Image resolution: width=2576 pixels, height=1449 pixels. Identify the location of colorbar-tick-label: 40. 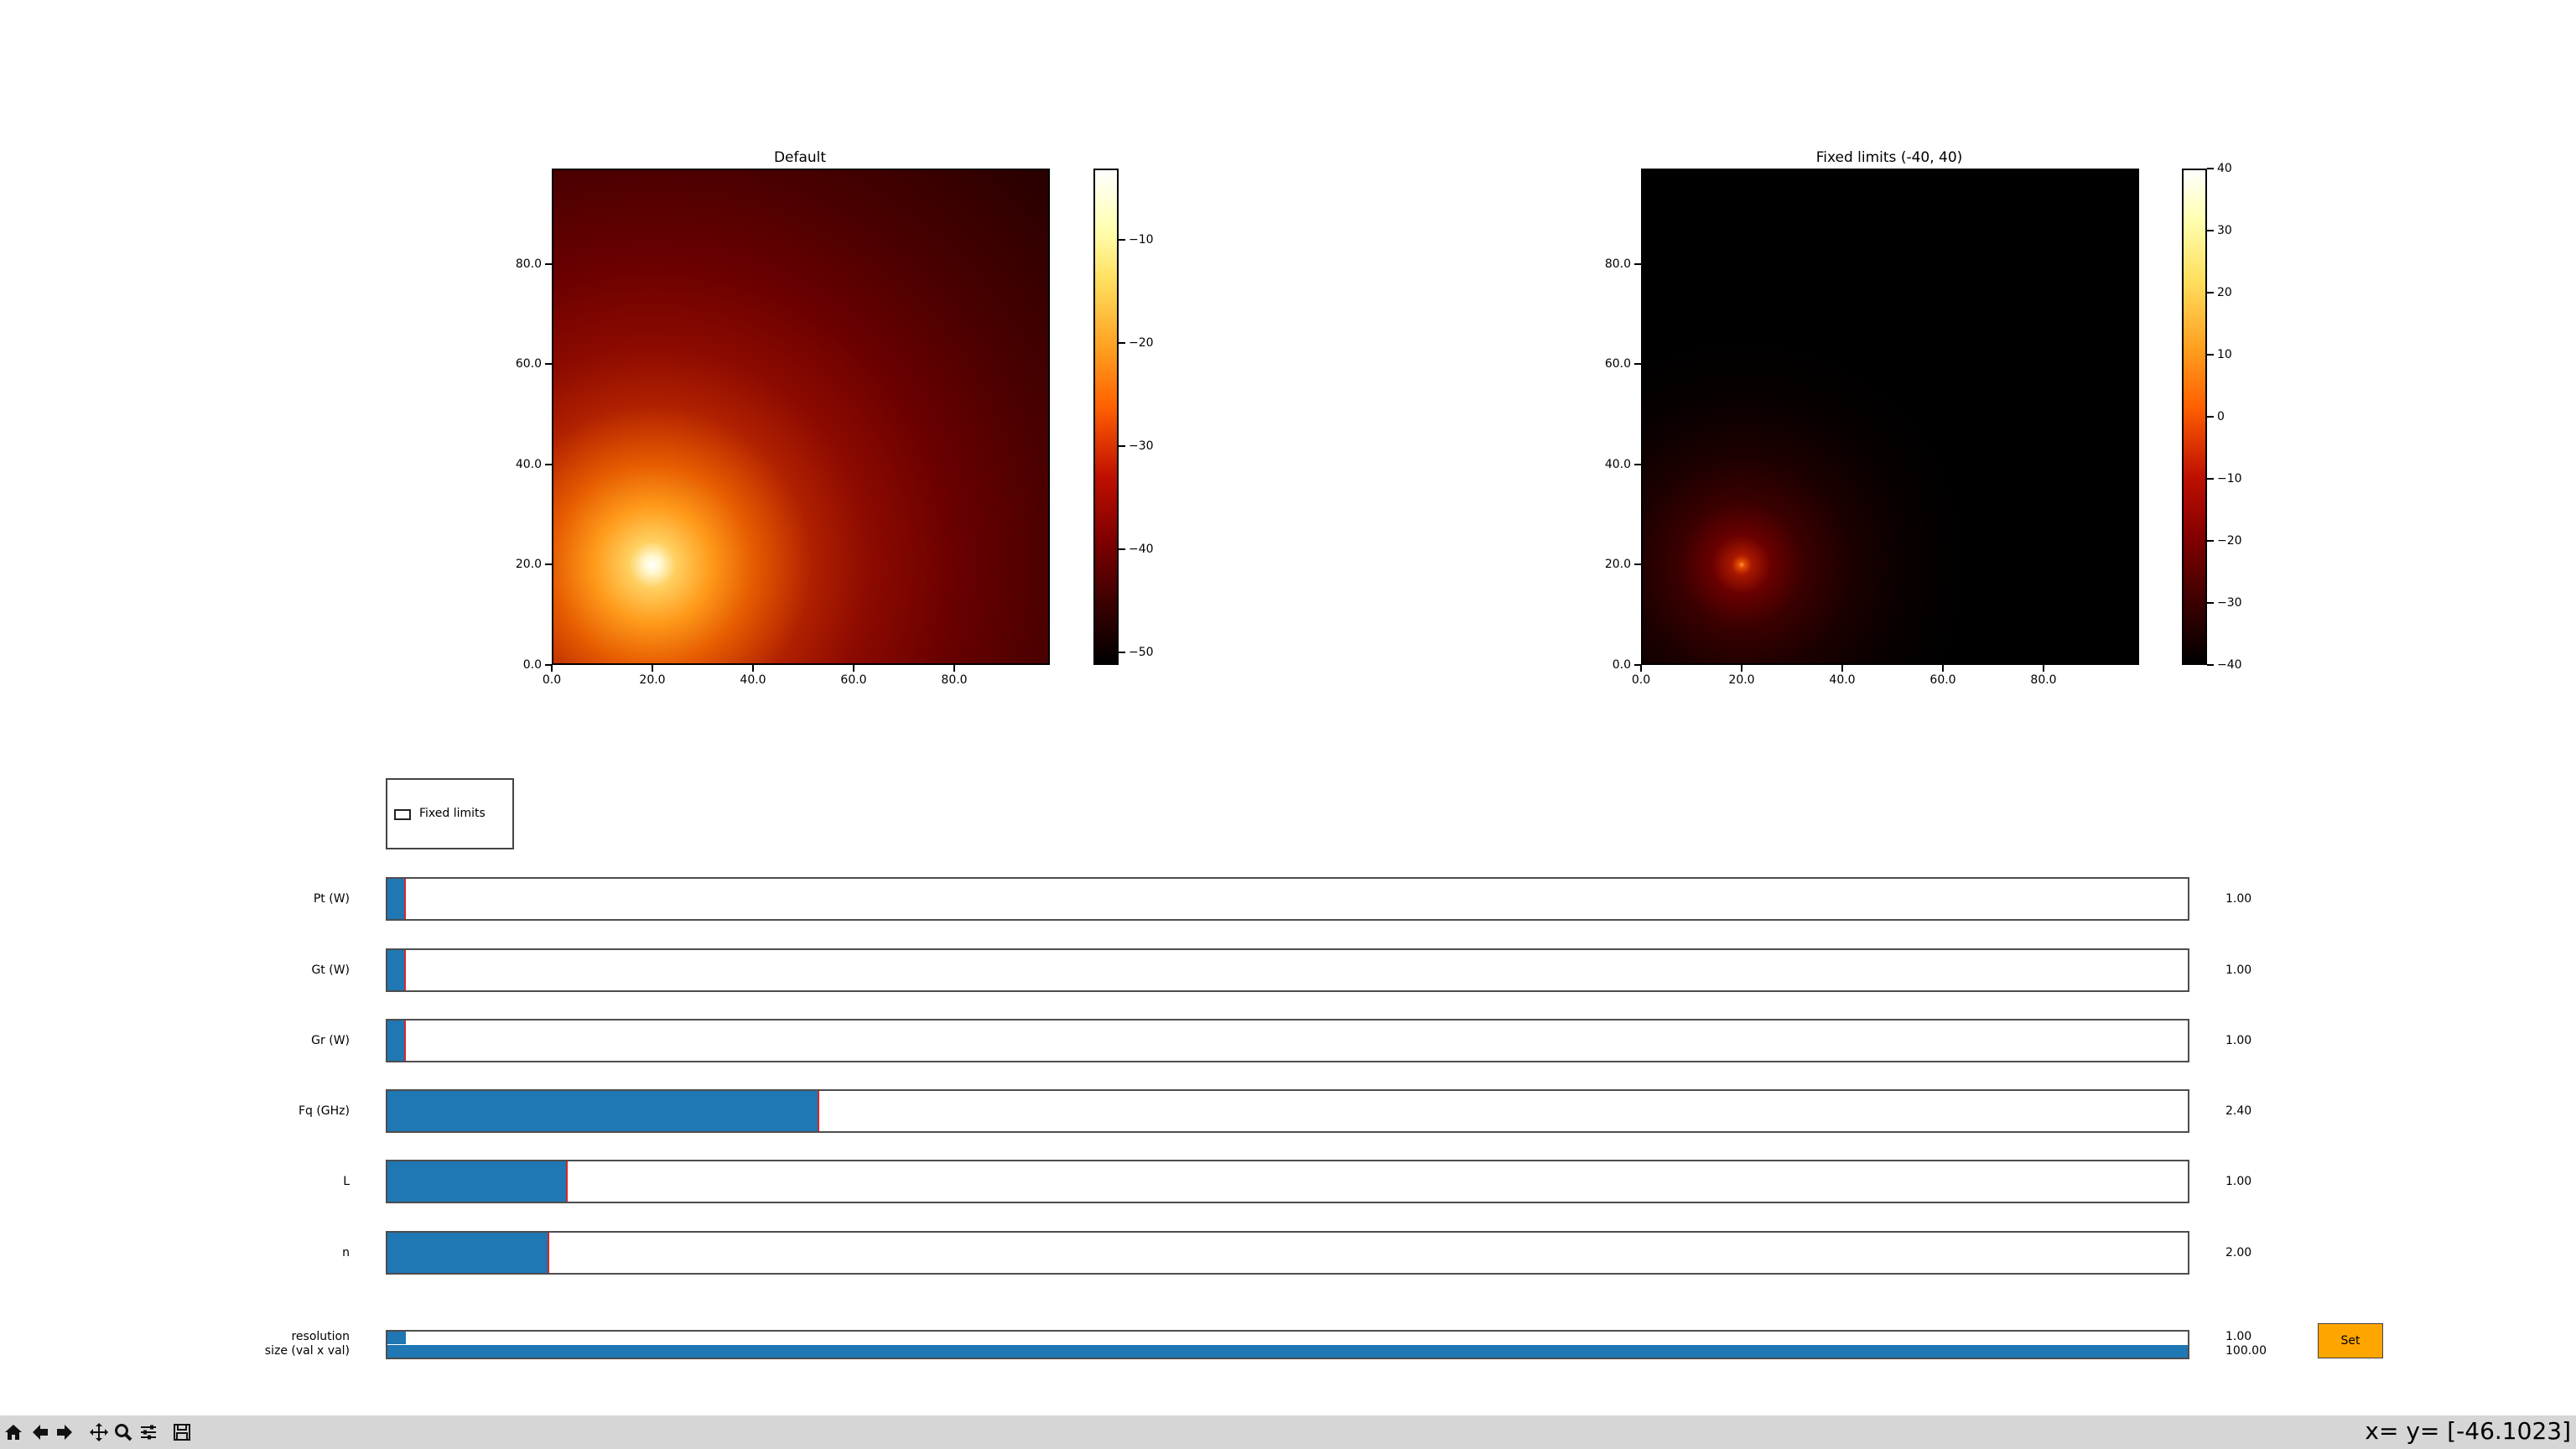
(2224, 168).